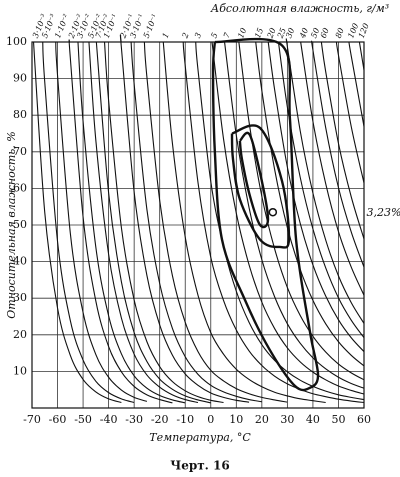 The image size is (400, 477). I want to click on x-tick-label: 50, so click(338, 419).